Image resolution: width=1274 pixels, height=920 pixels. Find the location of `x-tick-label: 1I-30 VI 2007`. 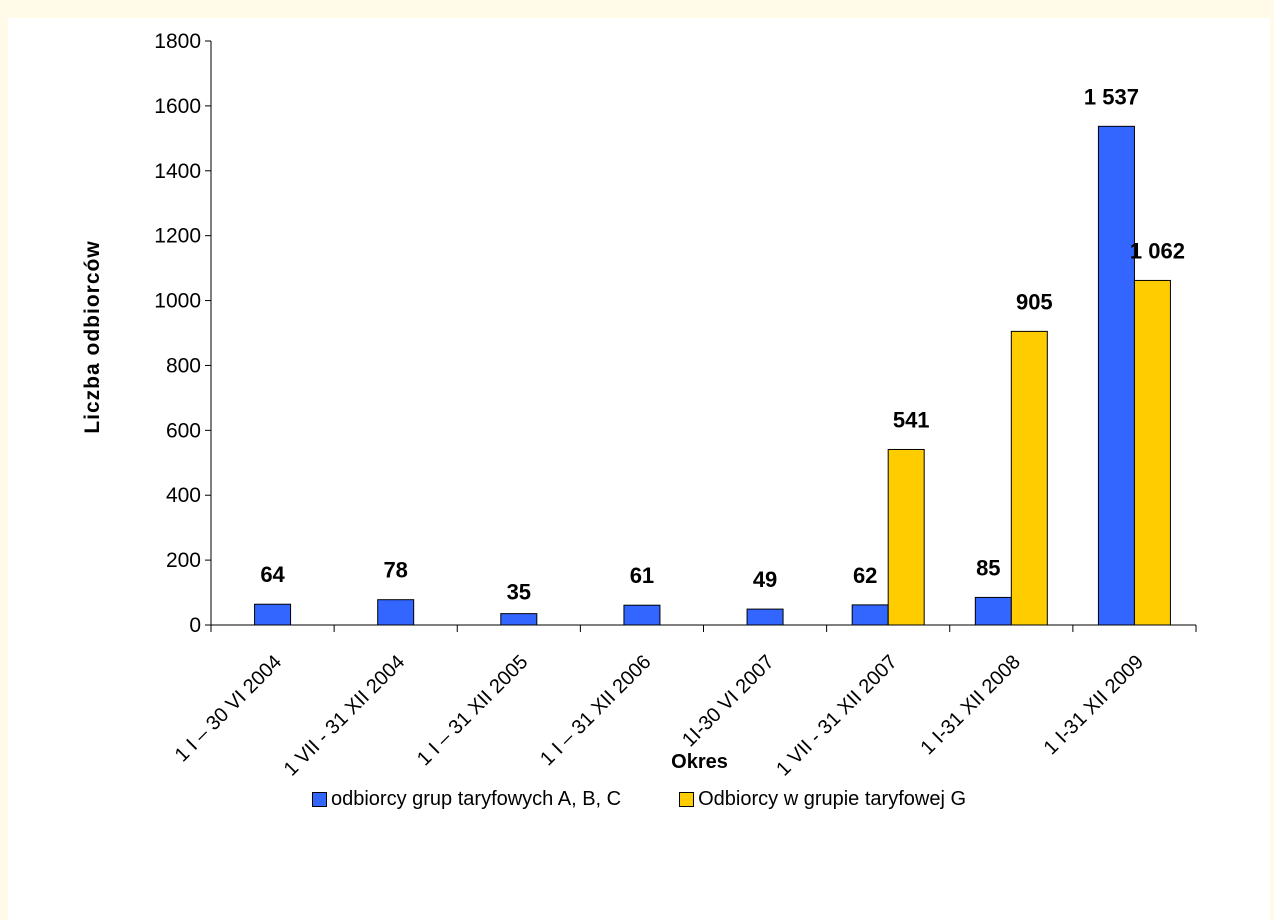

x-tick-label: 1I-30 VI 2007 is located at coordinates (728, 701).